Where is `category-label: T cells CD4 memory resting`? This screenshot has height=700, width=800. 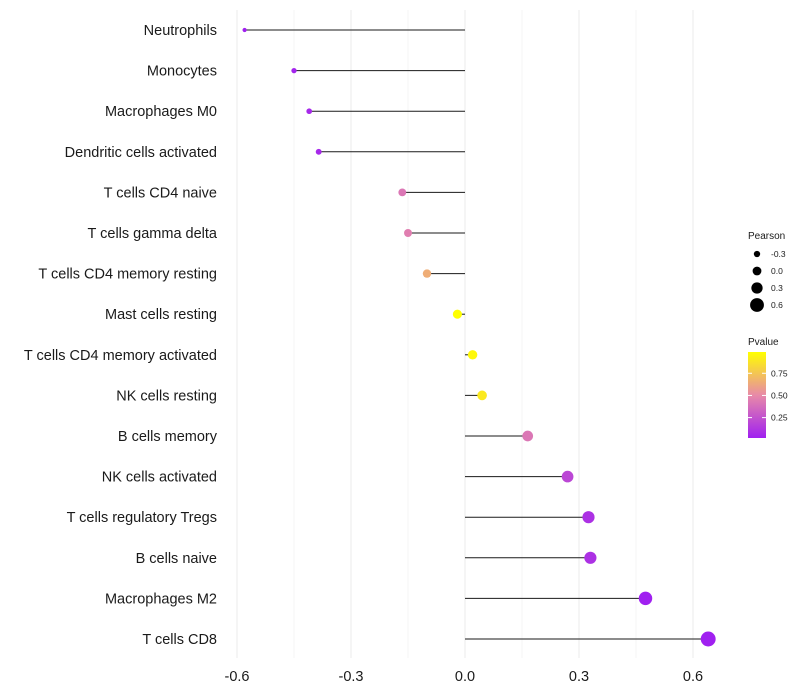 category-label: T cells CD4 memory resting is located at coordinates (127, 275).